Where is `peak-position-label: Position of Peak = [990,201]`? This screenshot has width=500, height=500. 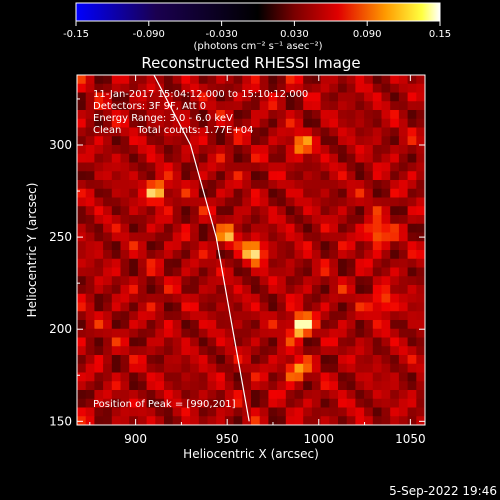 peak-position-label: Position of Peak = [990,201] is located at coordinates (164, 404).